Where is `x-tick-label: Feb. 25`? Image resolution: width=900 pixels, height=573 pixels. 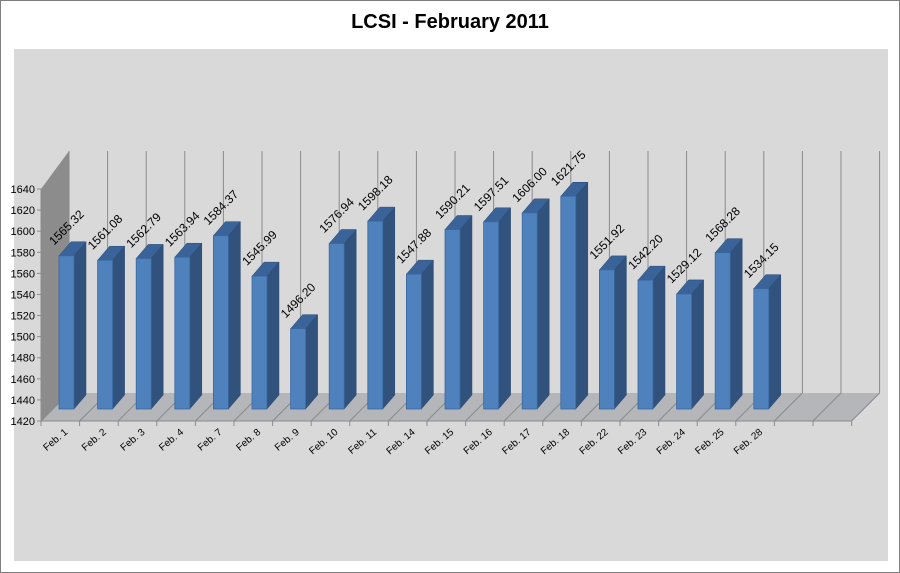 x-tick-label: Feb. 25 is located at coordinates (709, 442).